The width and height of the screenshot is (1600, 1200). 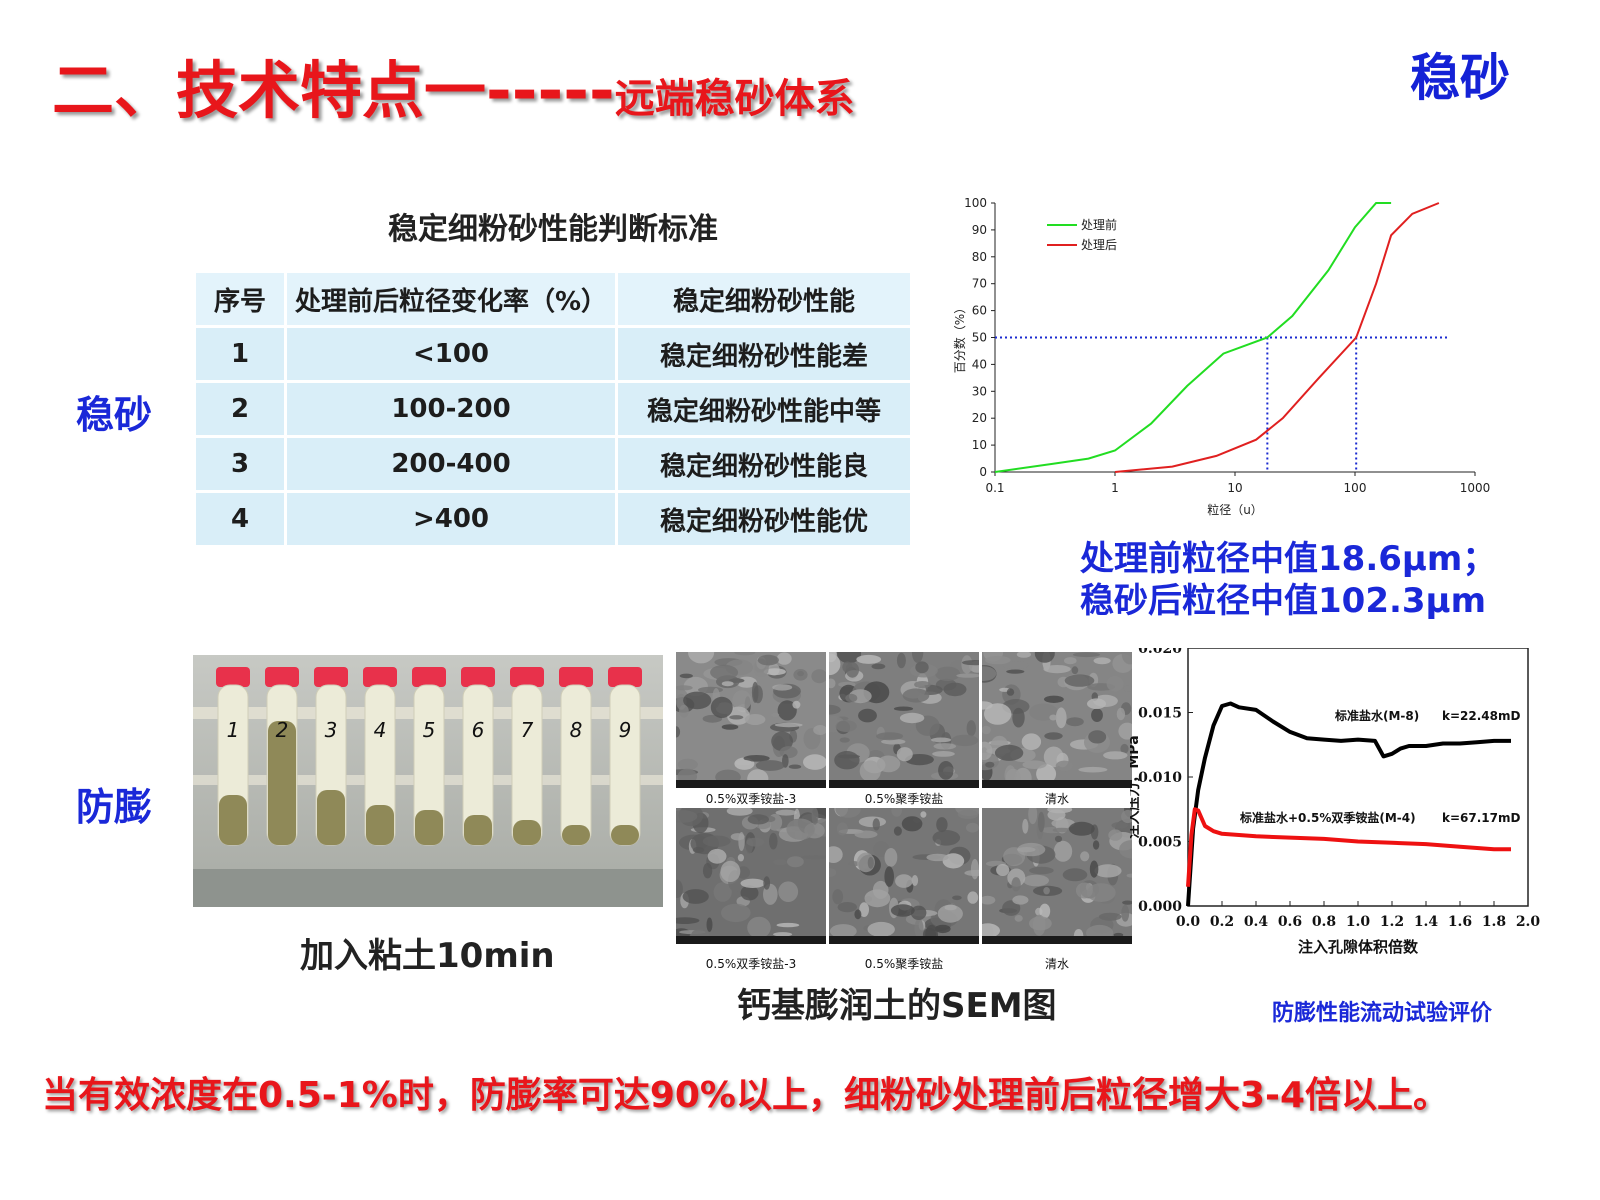 I want to click on sem-image-grid: 0.5%双季铵盐-3 0.5%聚季铵盐 清水, so click(x=904, y=801).